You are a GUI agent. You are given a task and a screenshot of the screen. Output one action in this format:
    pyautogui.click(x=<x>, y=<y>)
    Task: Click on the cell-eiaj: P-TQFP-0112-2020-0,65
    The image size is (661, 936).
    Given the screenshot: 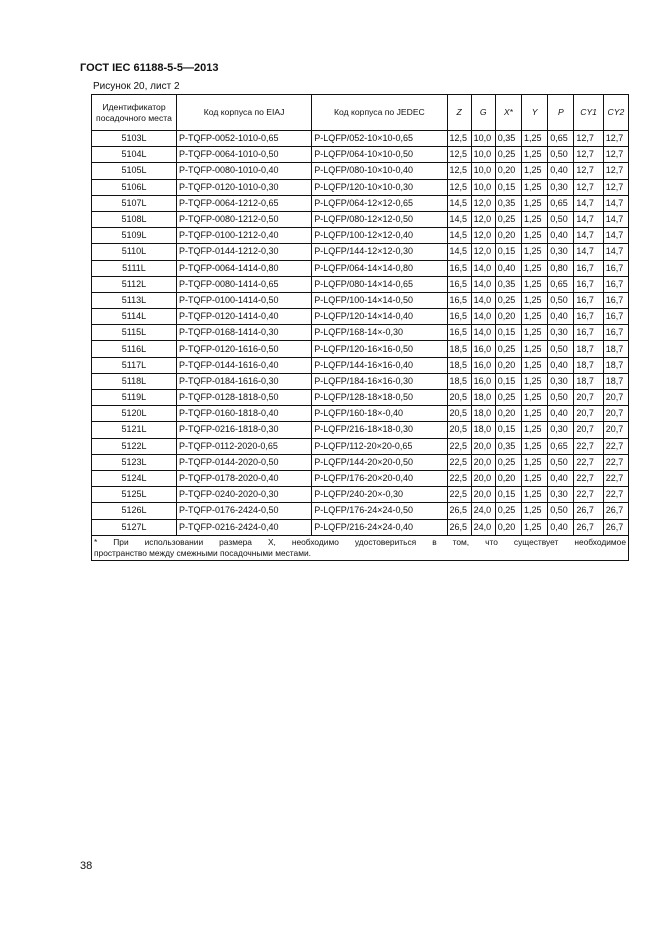 What is the action you would take?
    pyautogui.click(x=244, y=446)
    